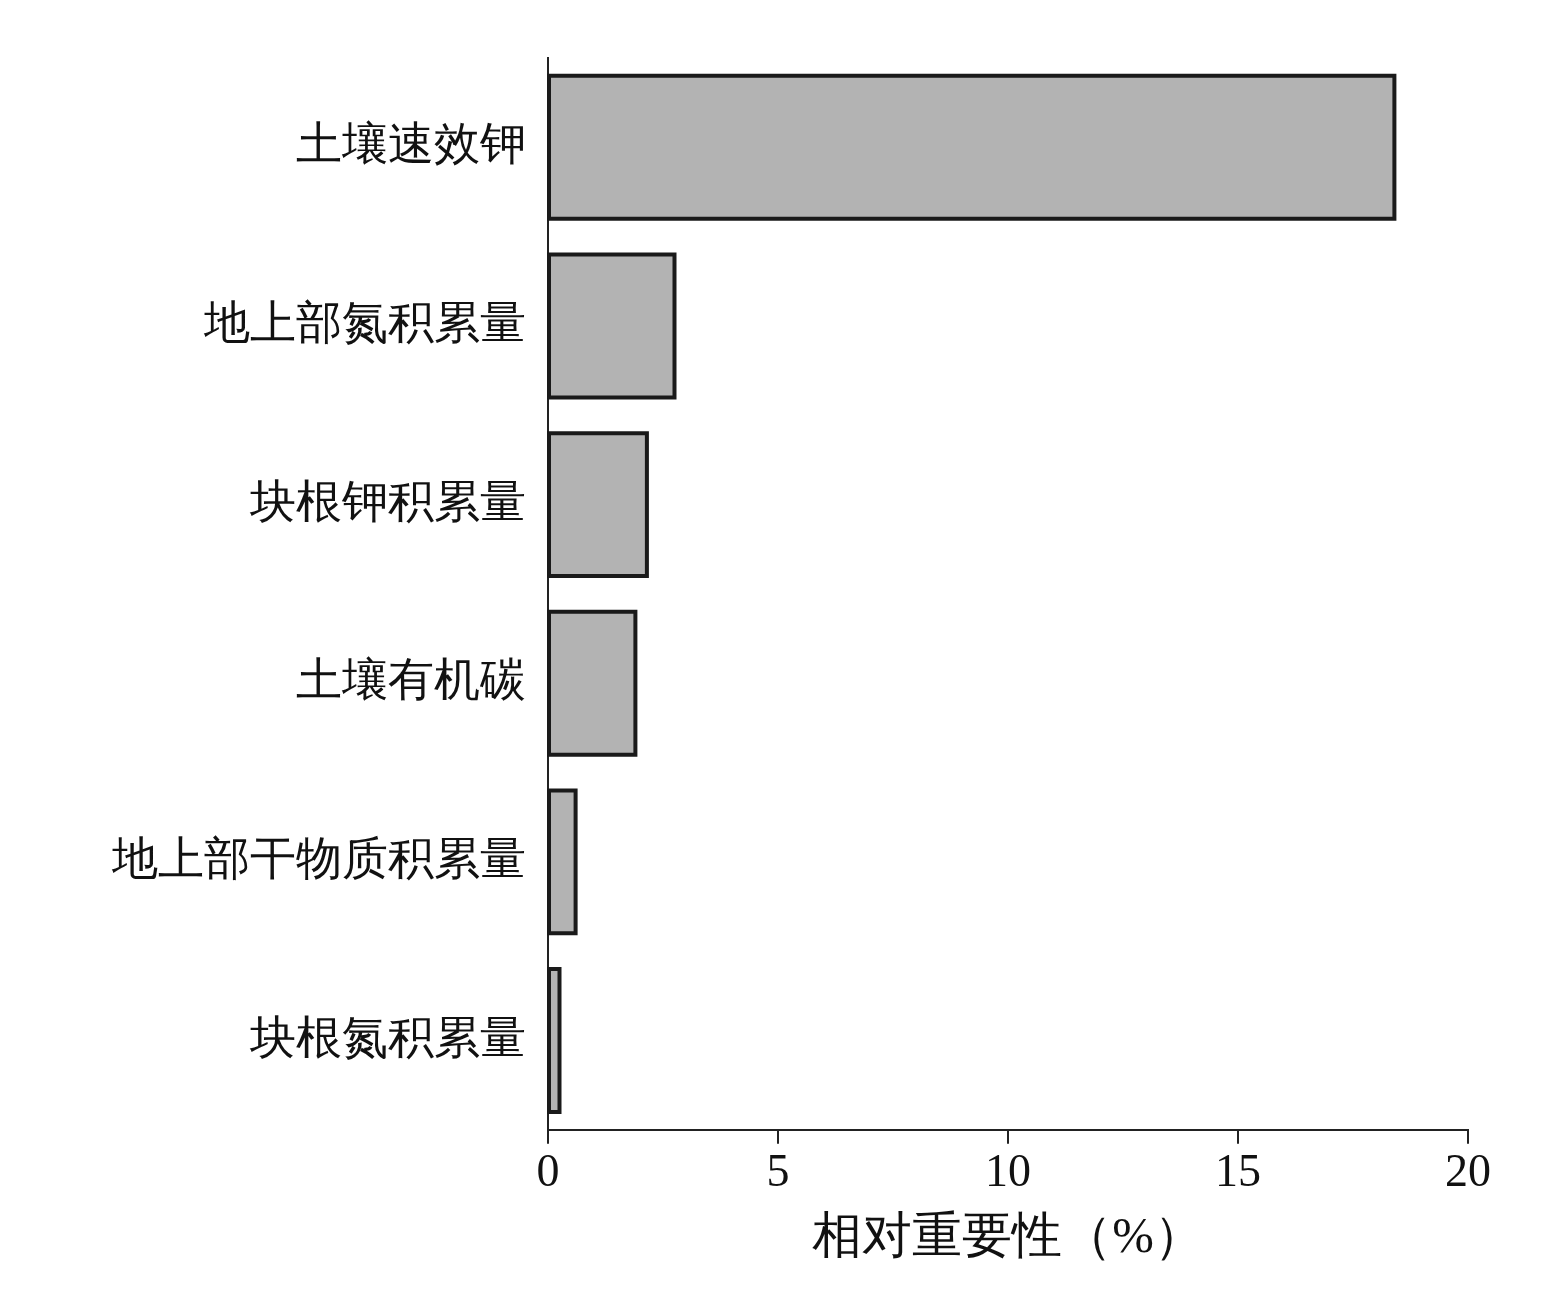 The image size is (1547, 1295). I want to click on x-axis-title: 相对重要性（%）, so click(1008, 1235).